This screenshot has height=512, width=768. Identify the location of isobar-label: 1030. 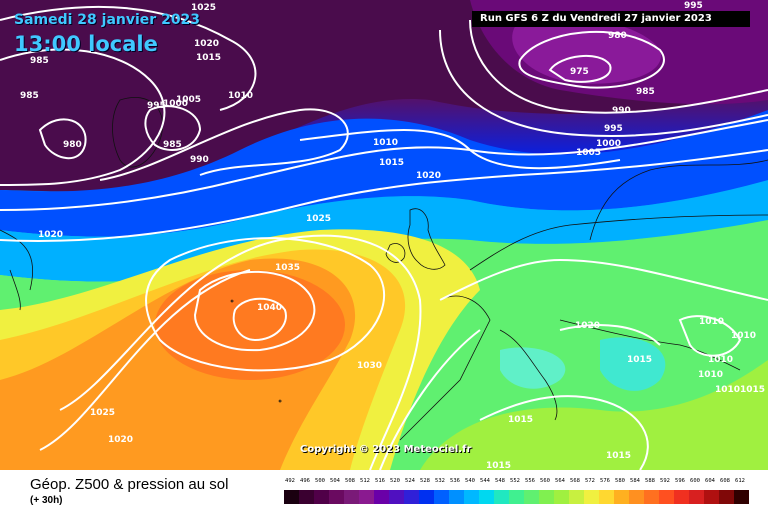
(369, 366).